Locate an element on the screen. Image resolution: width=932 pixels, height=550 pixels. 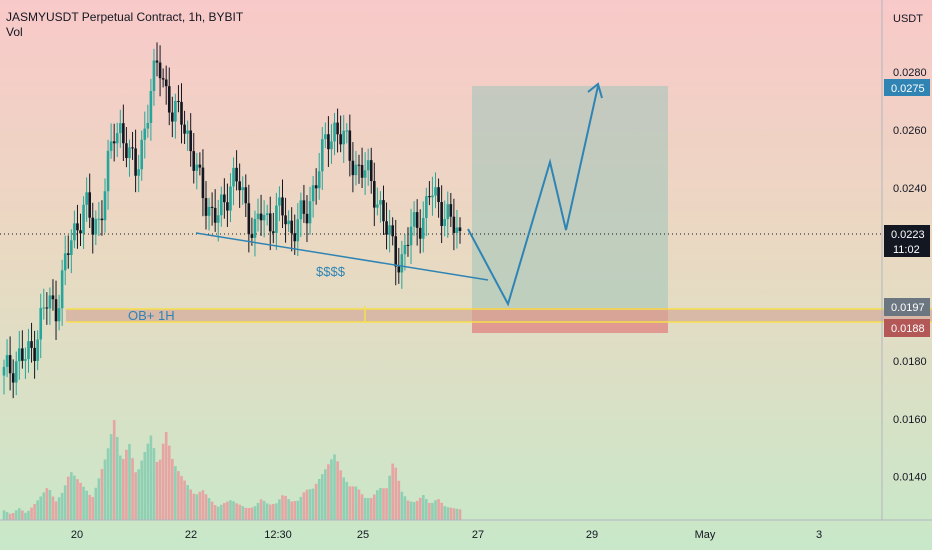
svg-text: 0.0197 is located at coordinates (908, 308).